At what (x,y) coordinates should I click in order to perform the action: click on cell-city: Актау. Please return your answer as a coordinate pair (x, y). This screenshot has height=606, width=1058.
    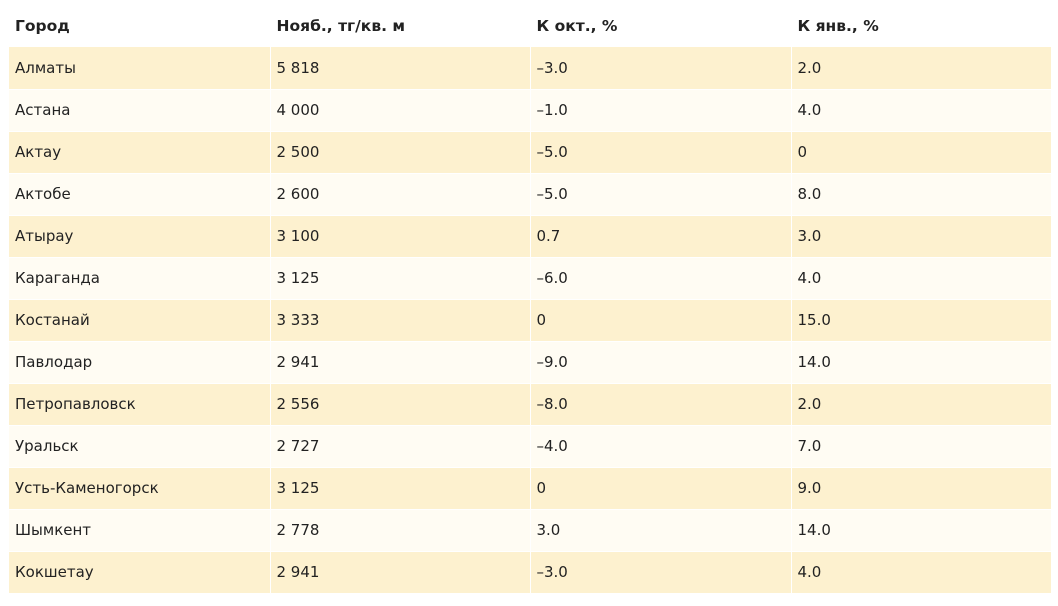
    Looking at the image, I should click on (139, 151).